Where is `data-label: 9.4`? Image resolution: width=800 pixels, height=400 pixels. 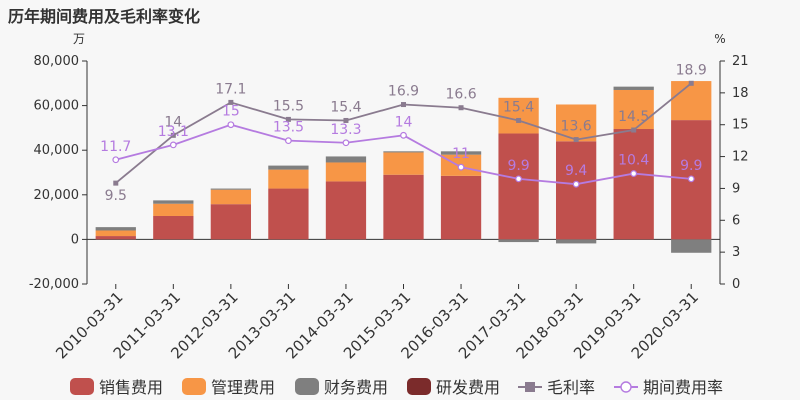 data-label: 9.4 is located at coordinates (576, 171).